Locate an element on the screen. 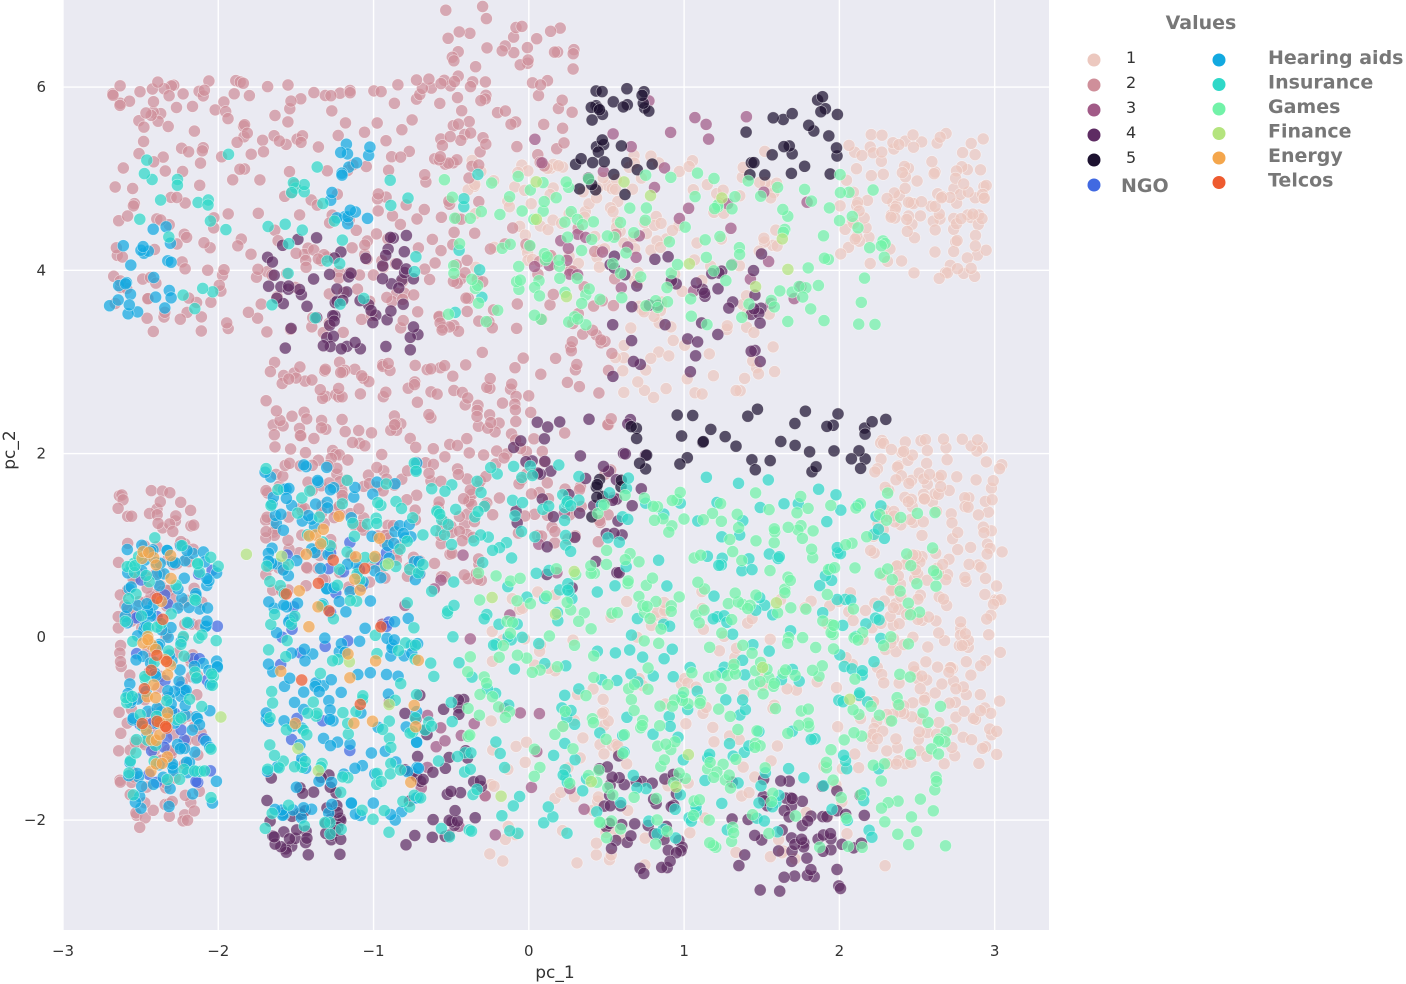  legend-label: 5 is located at coordinates (1131, 157).